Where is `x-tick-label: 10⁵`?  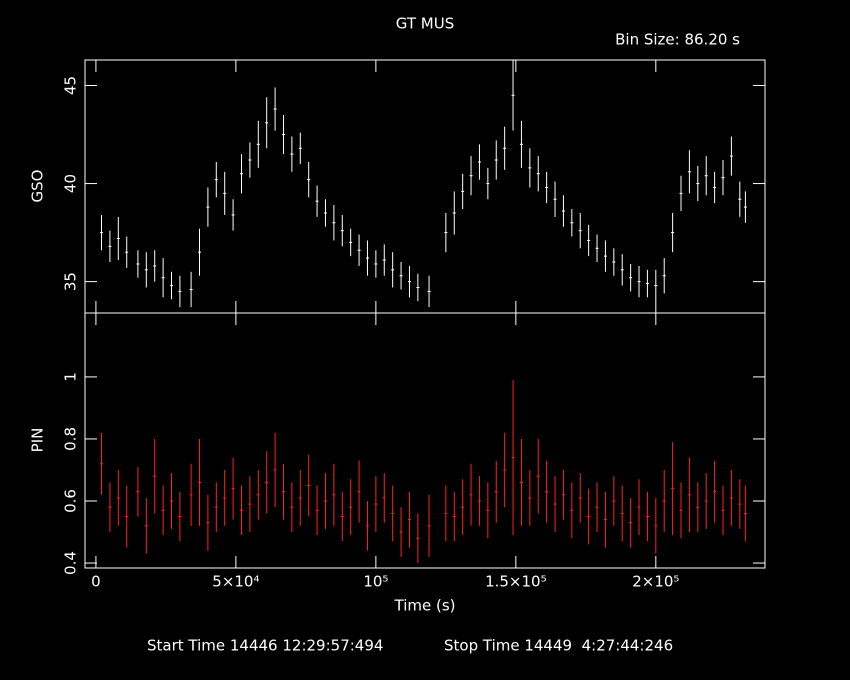 x-tick-label: 10⁵ is located at coordinates (375, 582).